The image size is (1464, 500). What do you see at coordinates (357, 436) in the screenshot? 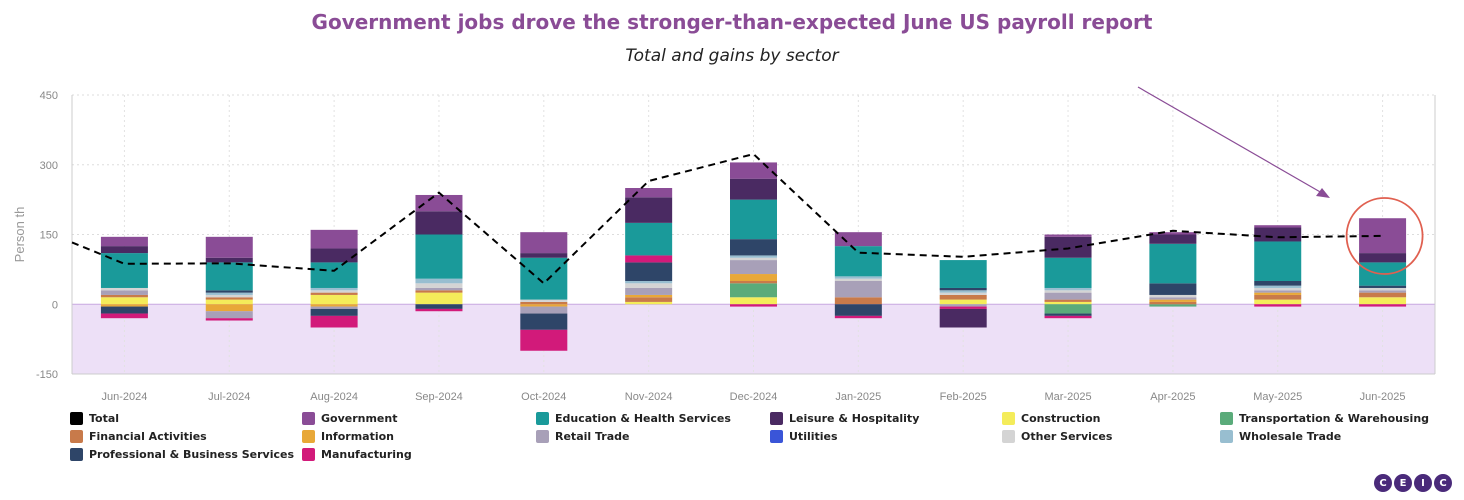
I see `legend-label: Information` at bounding box center [357, 436].